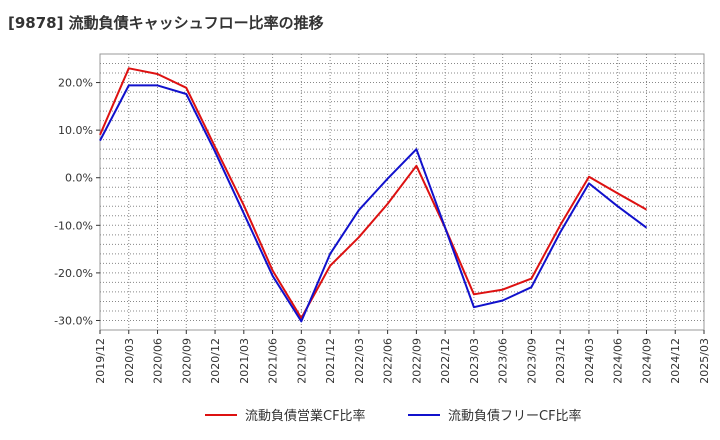  I want to click on x-tick-label: 2021/12, so click(330, 361).